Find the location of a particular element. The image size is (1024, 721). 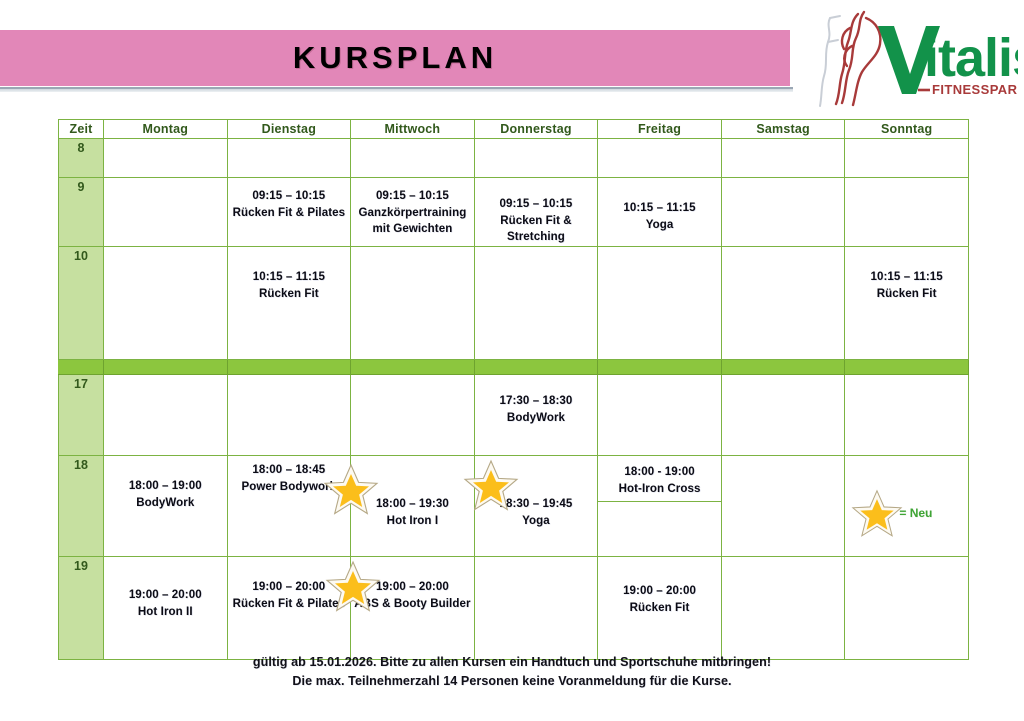

table-row-hour-8: 8 is located at coordinates (513, 158).